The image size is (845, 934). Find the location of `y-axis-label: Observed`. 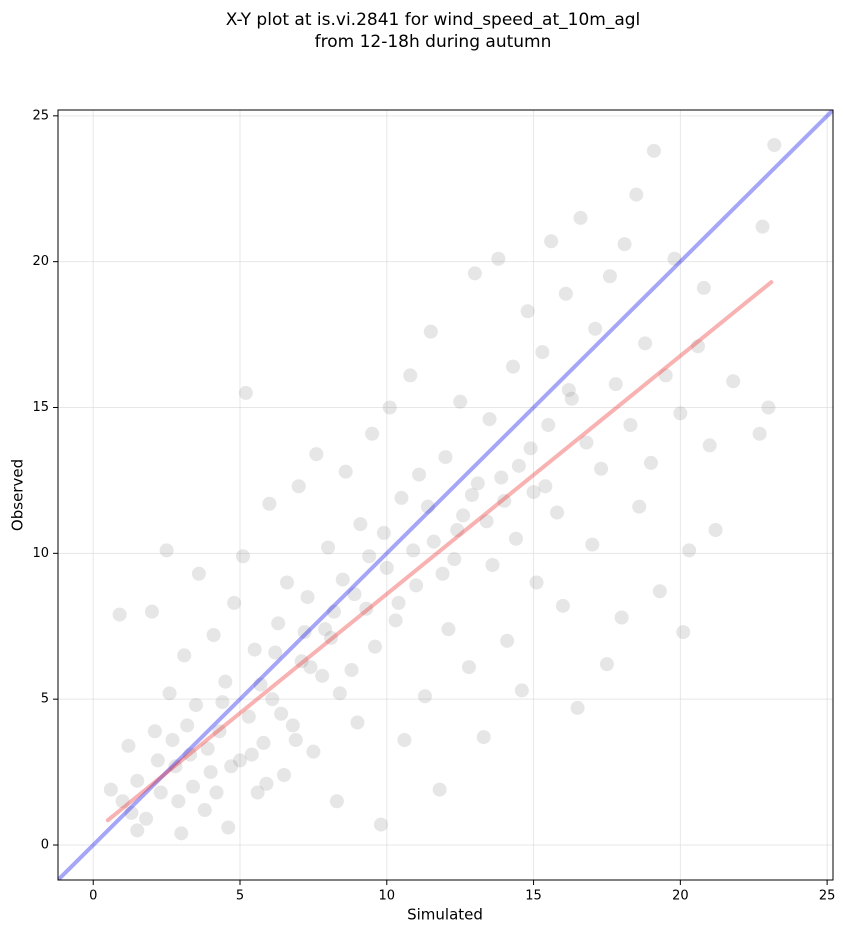

y-axis-label: Observed is located at coordinates (18, 495).